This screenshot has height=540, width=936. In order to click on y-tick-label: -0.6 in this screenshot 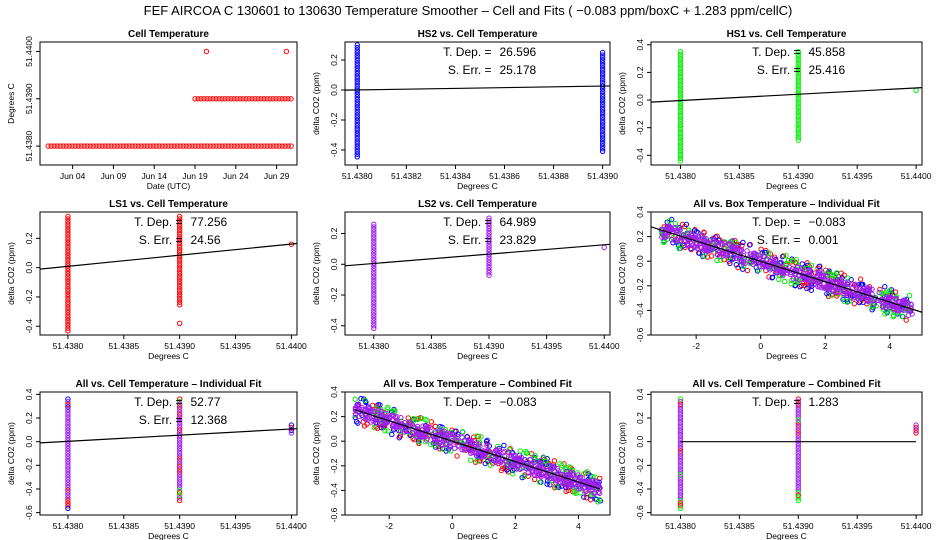, I will do `click(640, 334)`.